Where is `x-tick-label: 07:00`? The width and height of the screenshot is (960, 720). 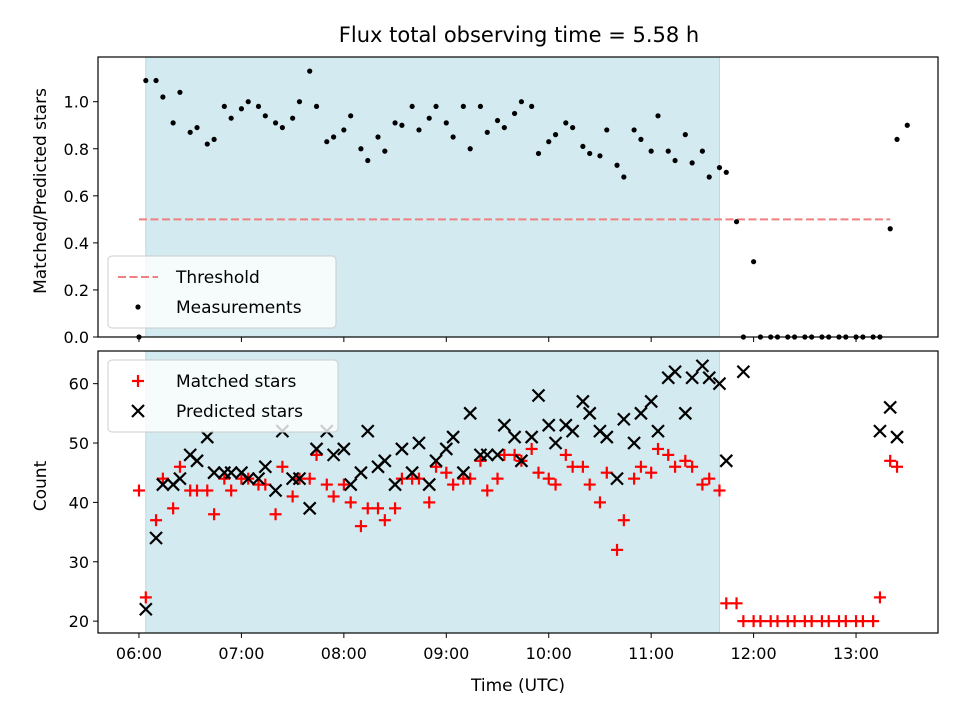 x-tick-label: 07:00 is located at coordinates (241, 653).